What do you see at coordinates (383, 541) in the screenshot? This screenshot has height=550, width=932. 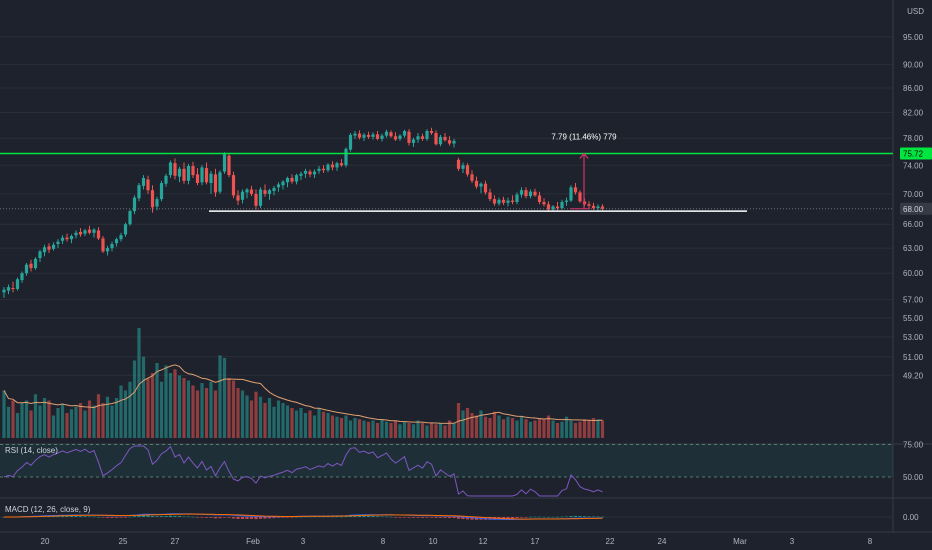 I see `time-tick-label: 8` at bounding box center [383, 541].